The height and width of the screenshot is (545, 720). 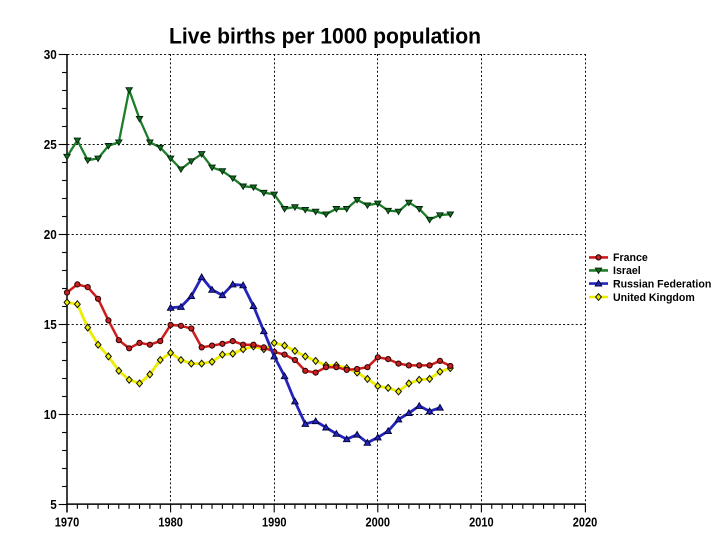 I want to click on svg-text: 25, so click(x=50, y=144).